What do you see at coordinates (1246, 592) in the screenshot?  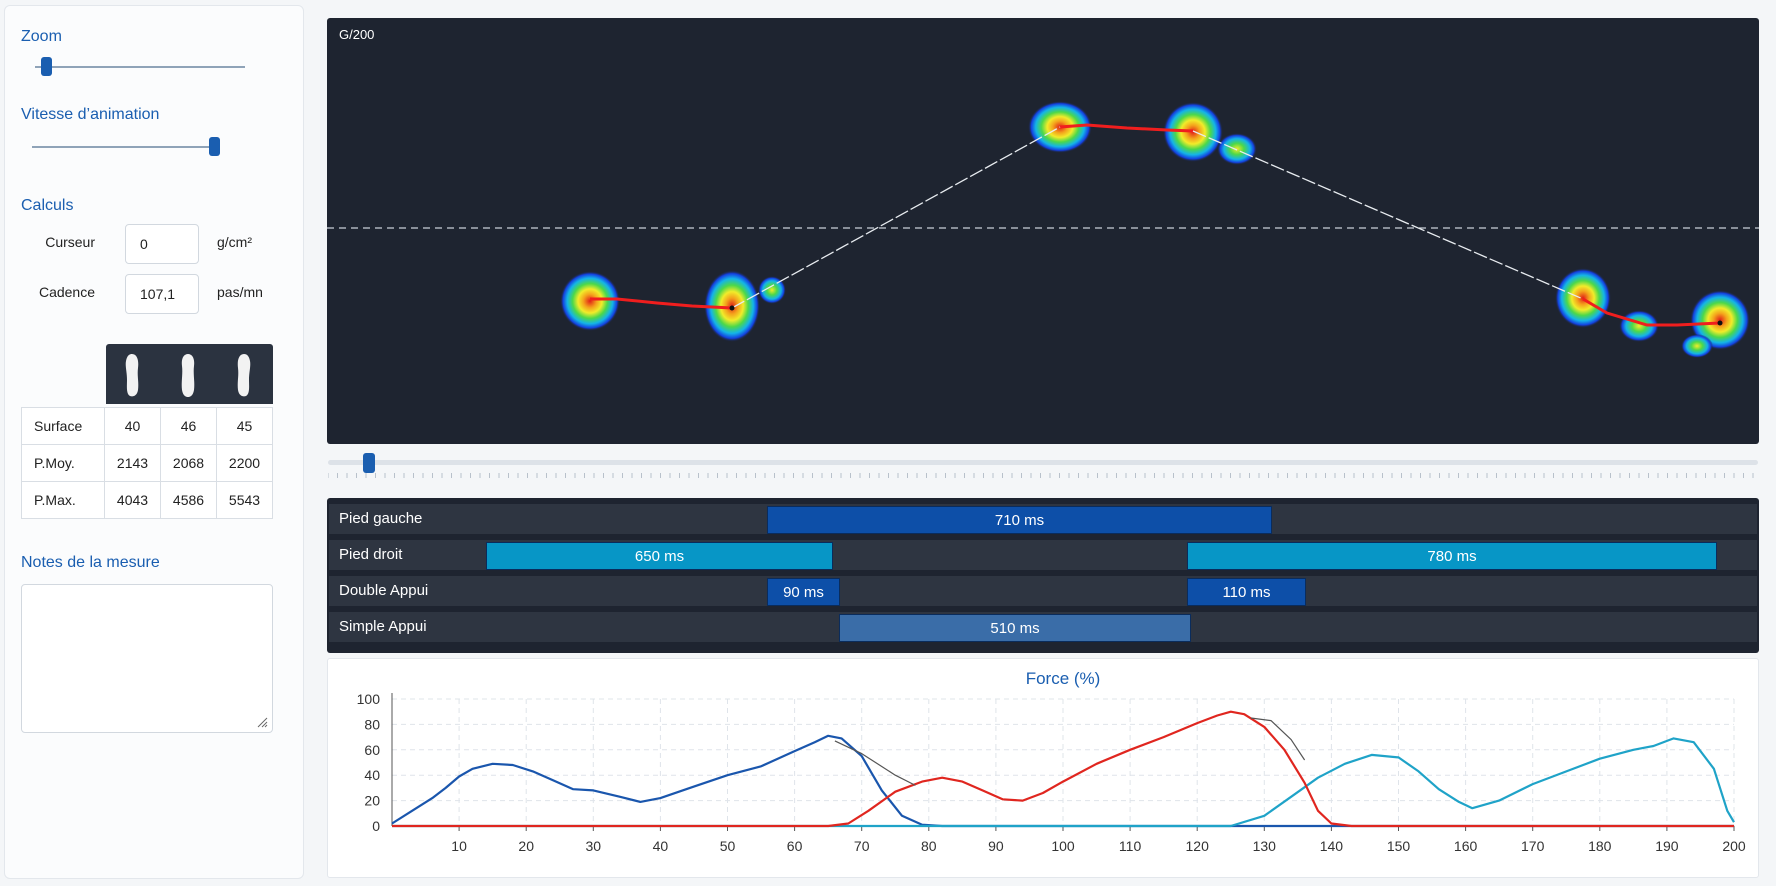 I see `phase-bar: 110 ms` at bounding box center [1246, 592].